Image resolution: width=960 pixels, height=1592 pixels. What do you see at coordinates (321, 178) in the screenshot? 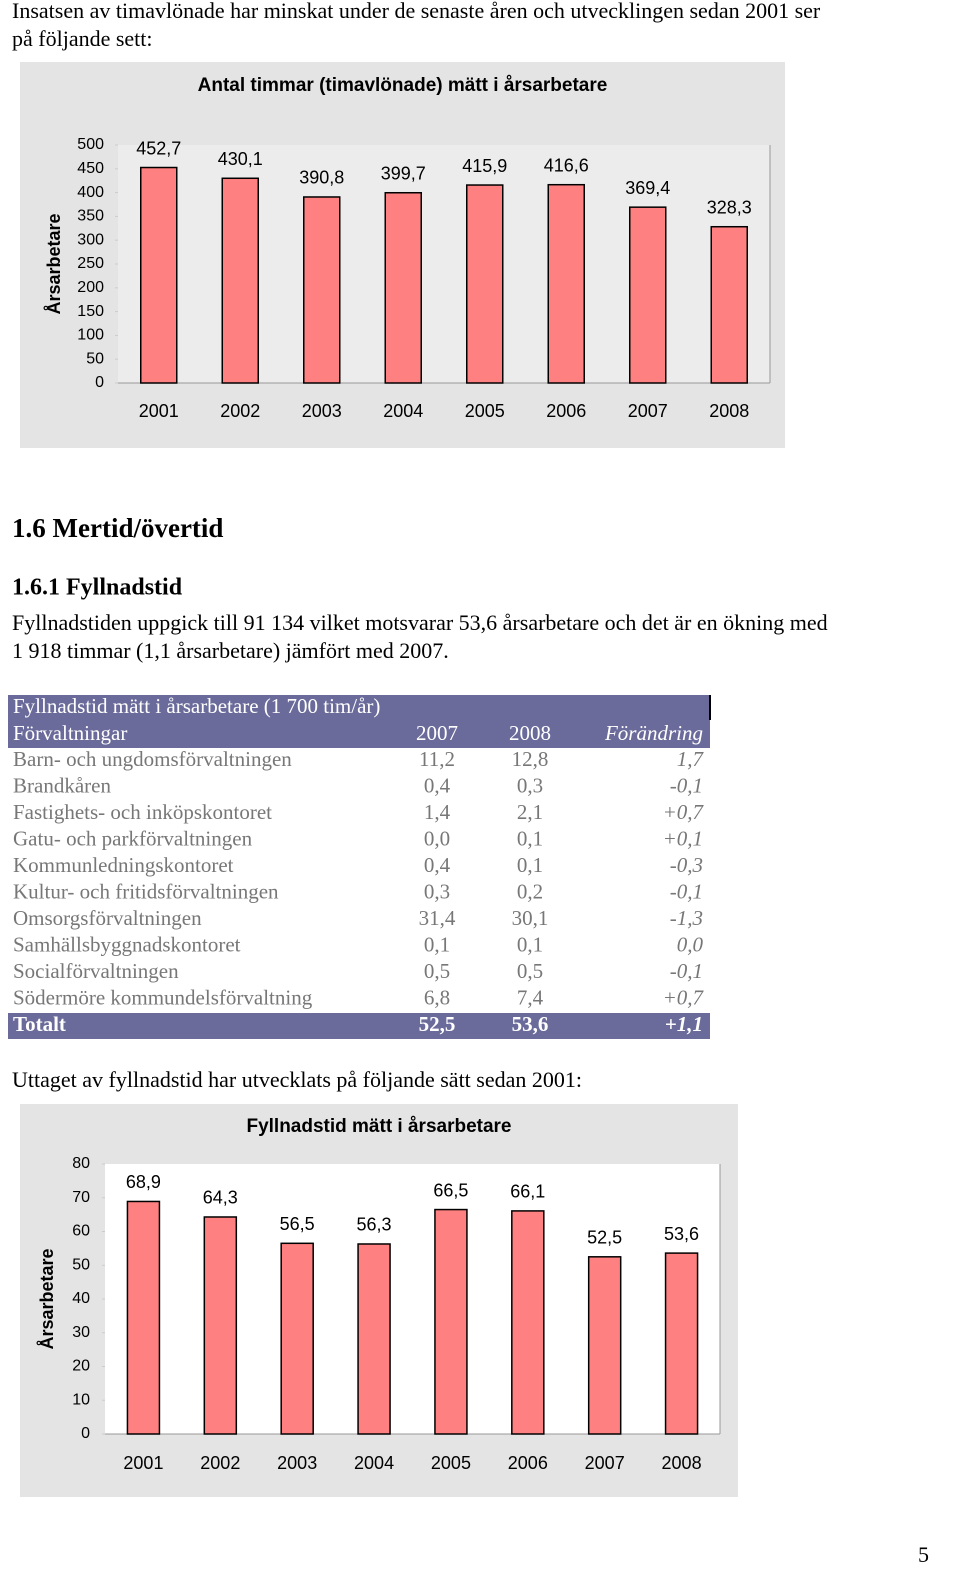
I see `value-label: 390,8` at bounding box center [321, 178].